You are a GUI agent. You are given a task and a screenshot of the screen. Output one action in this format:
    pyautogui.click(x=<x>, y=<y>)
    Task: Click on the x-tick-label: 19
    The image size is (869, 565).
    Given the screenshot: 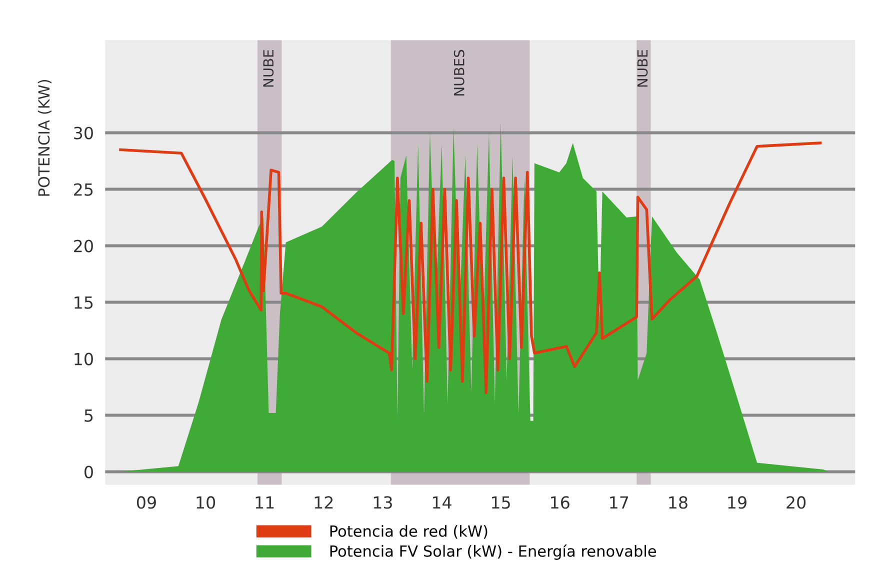 What is the action you would take?
    pyautogui.click(x=737, y=502)
    